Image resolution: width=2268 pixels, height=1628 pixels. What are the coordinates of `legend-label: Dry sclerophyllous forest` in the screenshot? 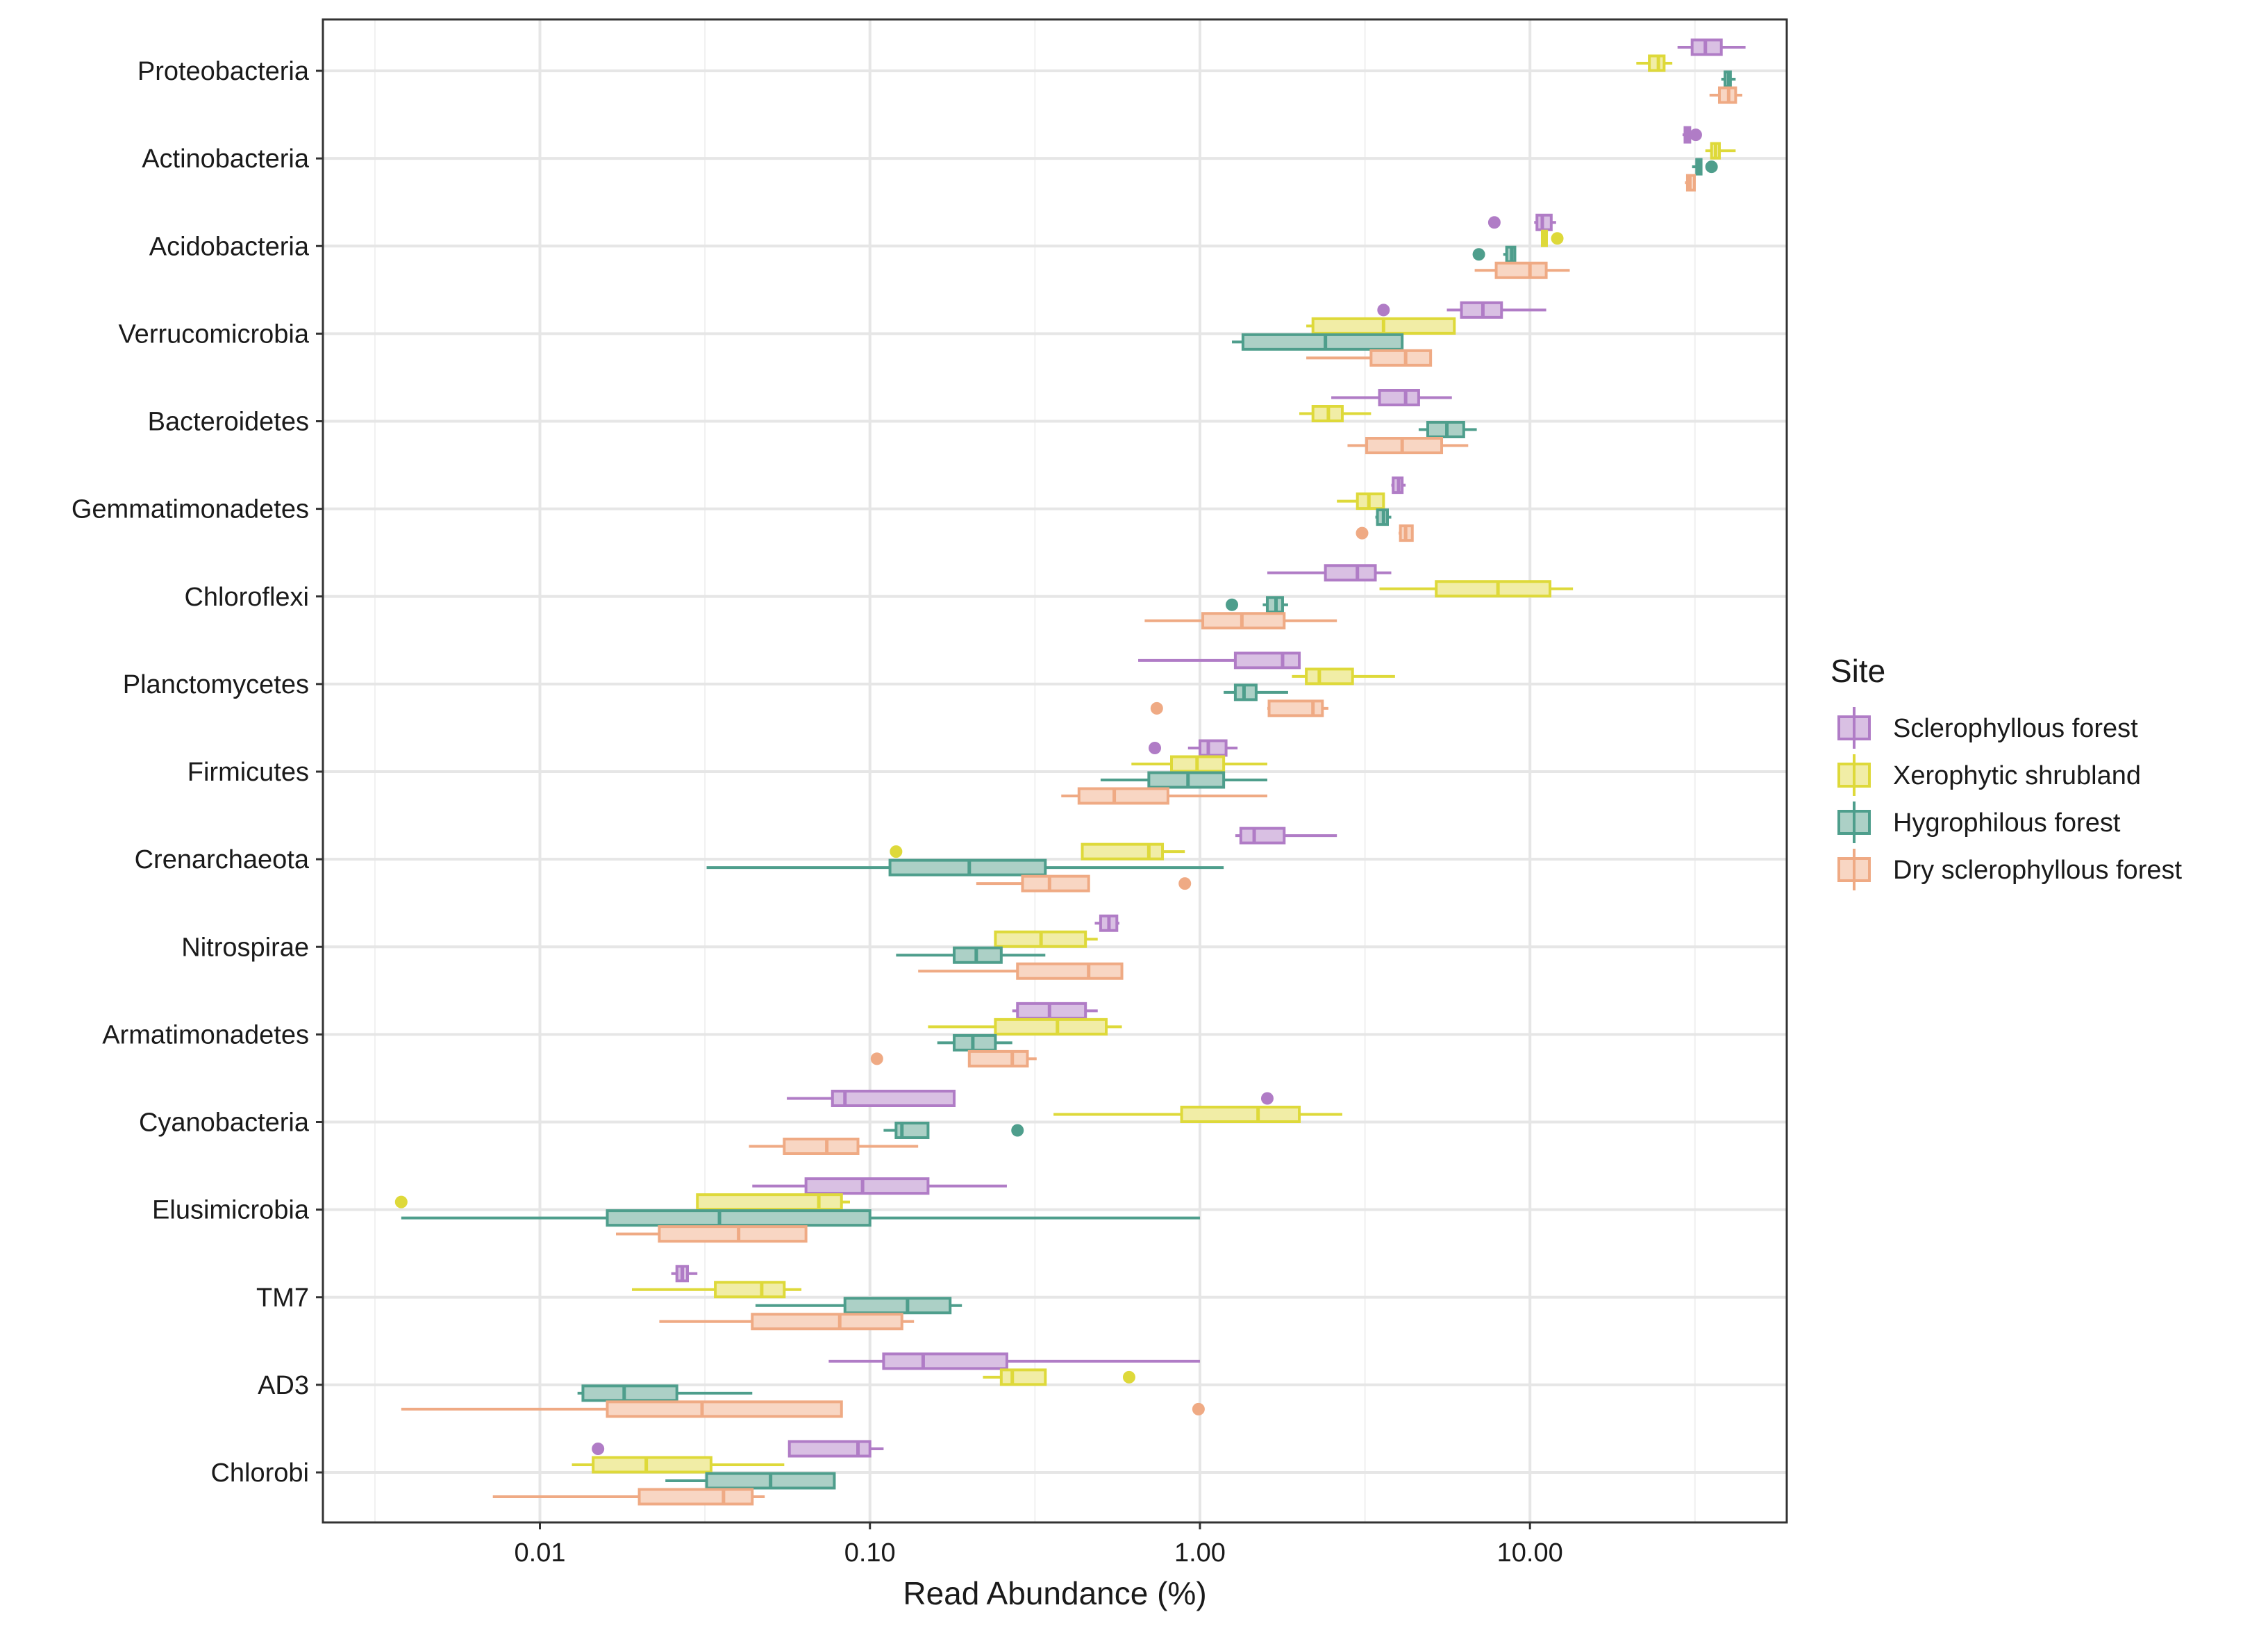 It's located at (2037, 871).